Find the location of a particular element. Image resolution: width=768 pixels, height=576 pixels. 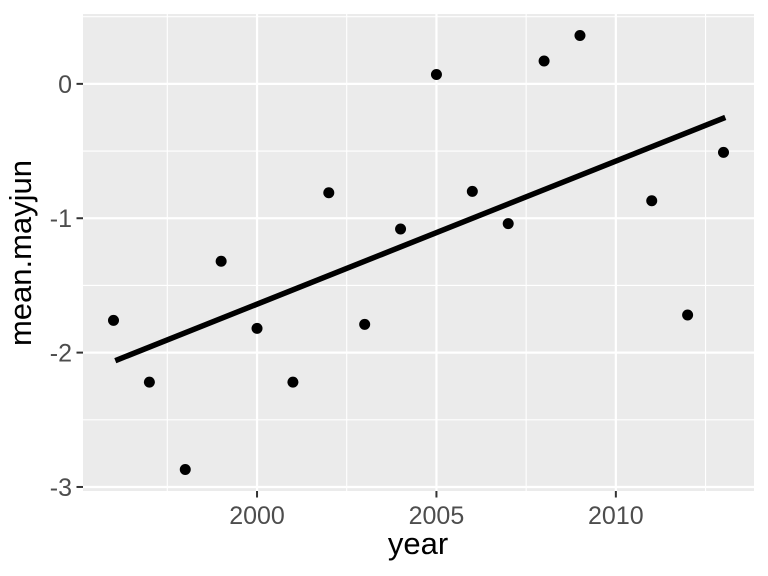

y-tick-label: -1 is located at coordinates (61, 219).